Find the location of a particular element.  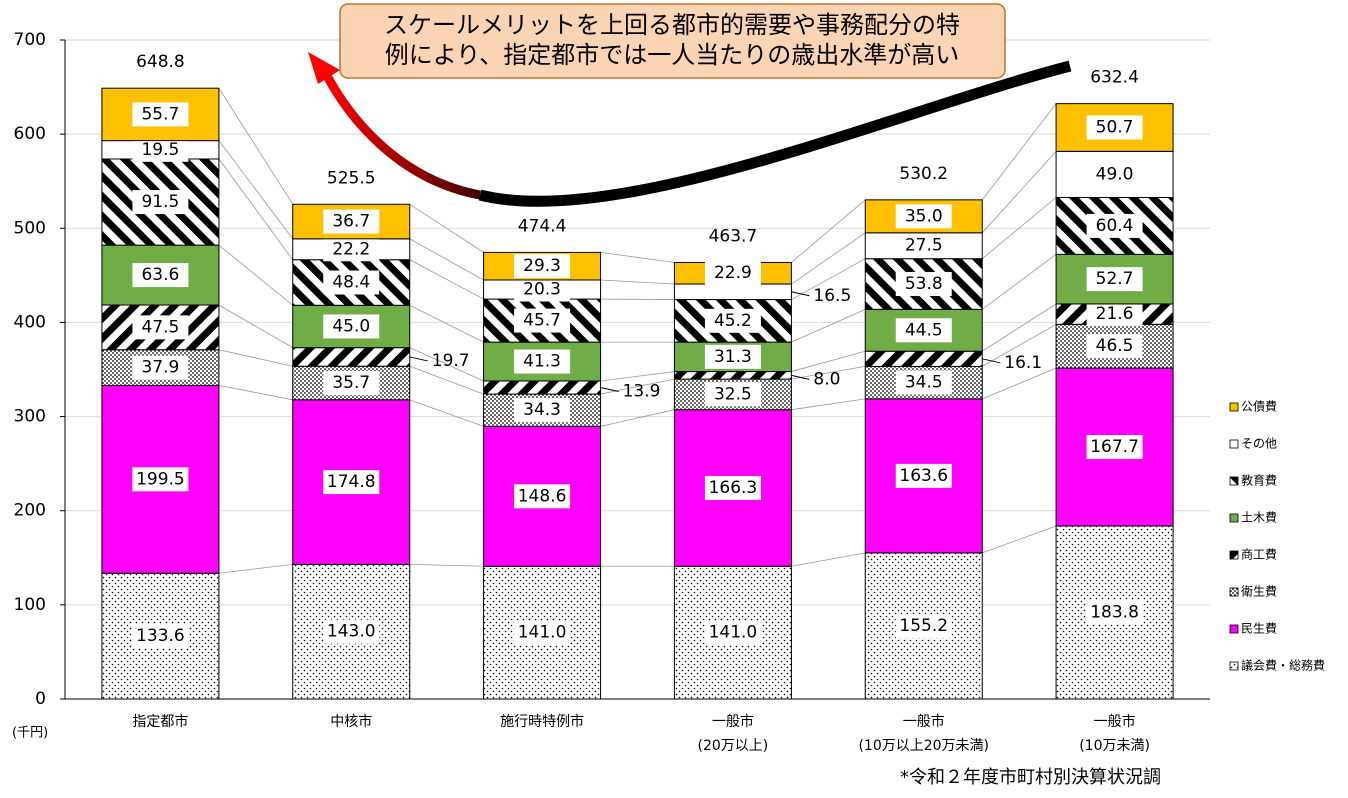

value-label: 63.6 is located at coordinates (160, 275).